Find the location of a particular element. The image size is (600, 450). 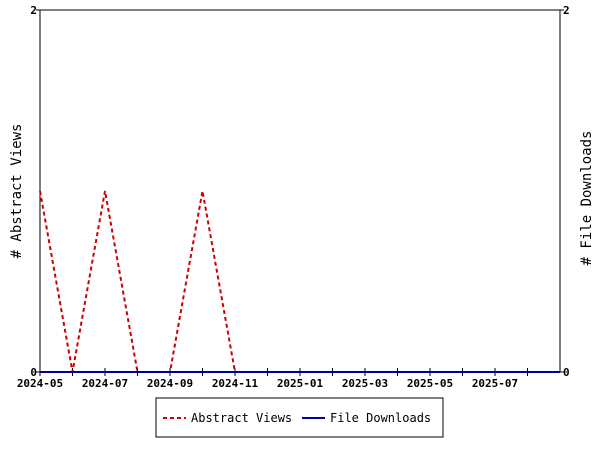

legend-label-abstract-views: Abstract Views is located at coordinates (241, 418).